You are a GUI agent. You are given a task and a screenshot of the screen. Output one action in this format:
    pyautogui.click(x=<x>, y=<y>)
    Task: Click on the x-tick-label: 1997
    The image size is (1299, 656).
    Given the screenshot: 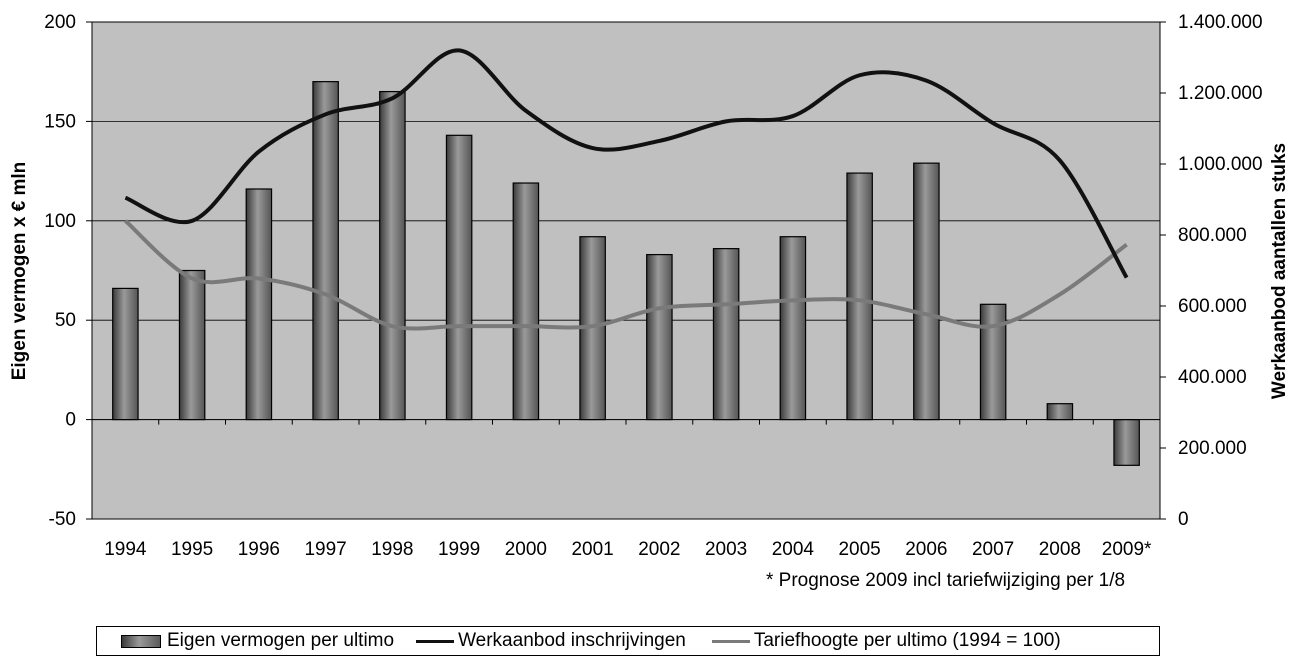 What is the action you would take?
    pyautogui.click(x=325, y=549)
    